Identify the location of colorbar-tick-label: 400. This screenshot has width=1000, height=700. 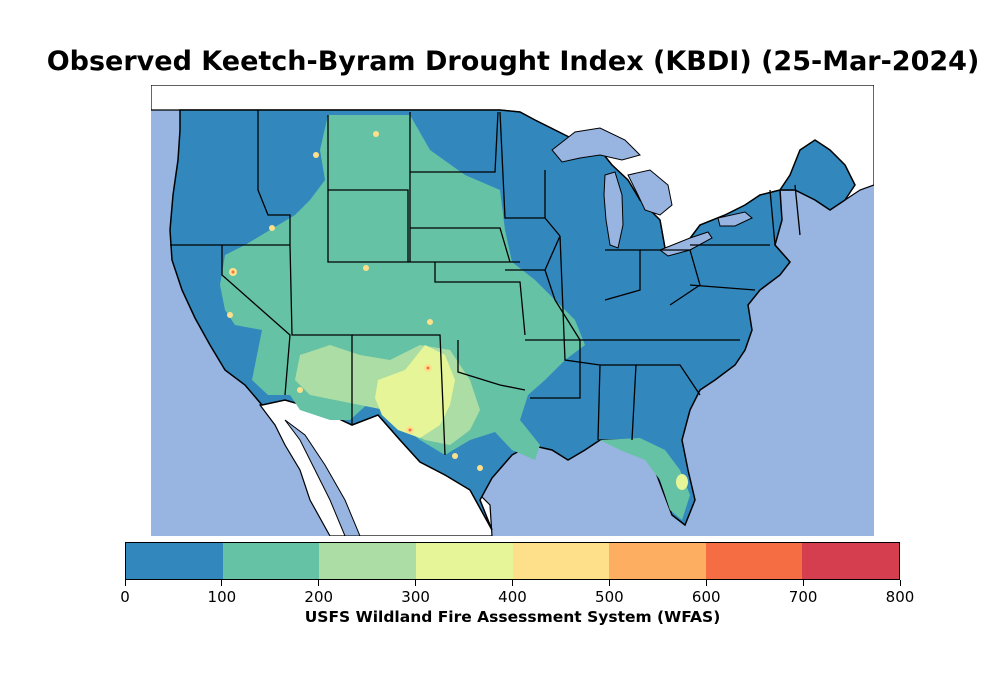
(512, 597).